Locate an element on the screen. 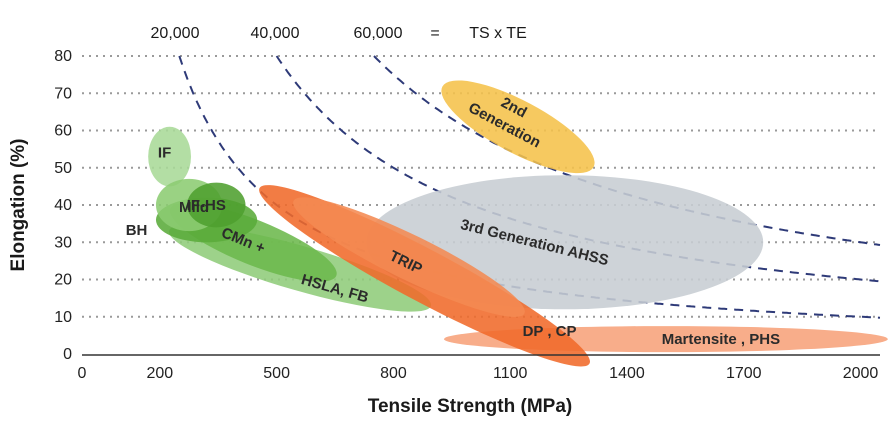  ellipse-2nd-gen is located at coordinates (518, 127).